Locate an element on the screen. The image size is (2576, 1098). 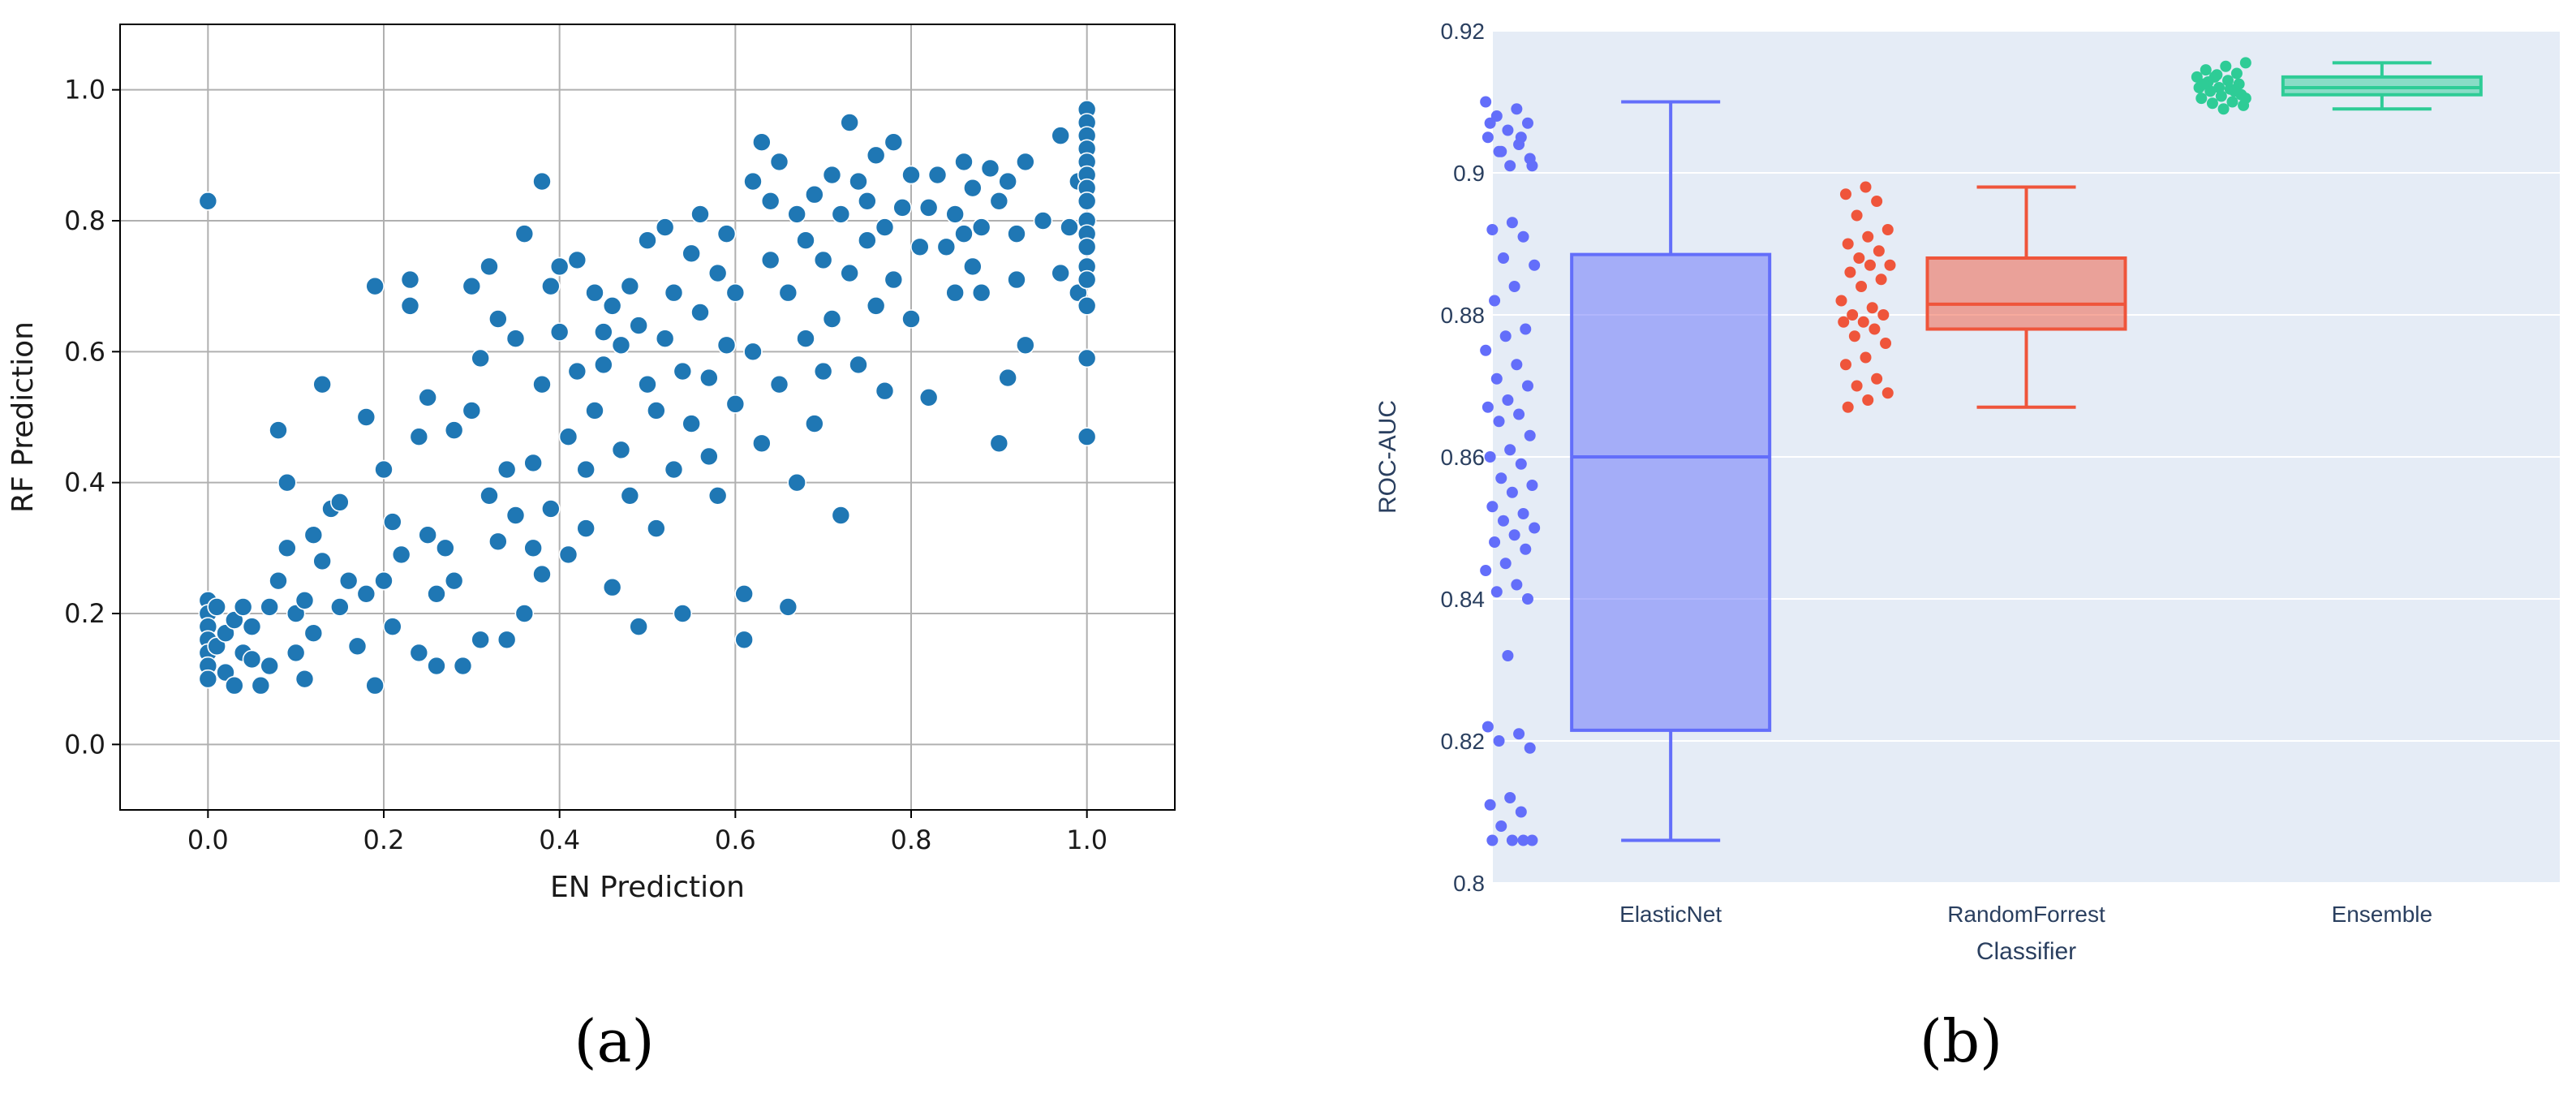
scatter-y-tick-label: 0.6 is located at coordinates (84, 351).